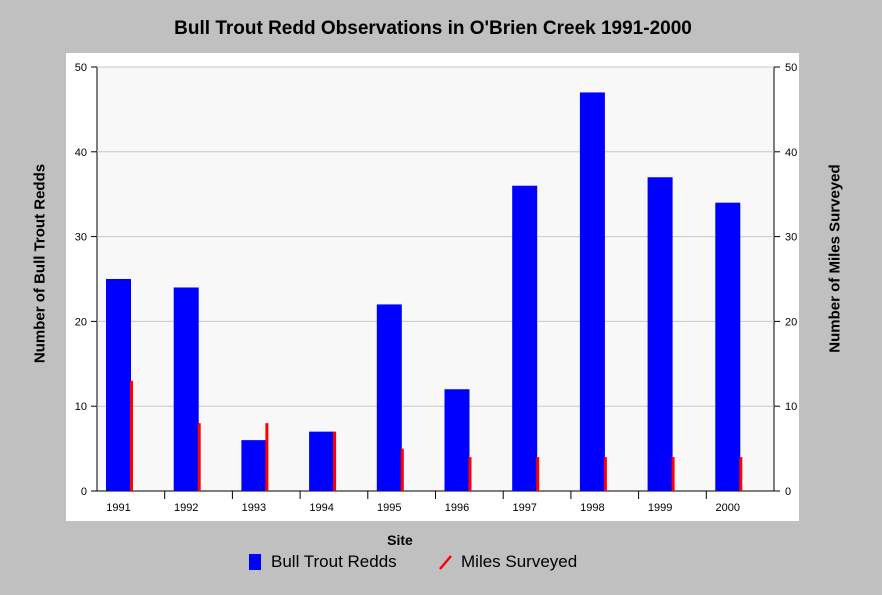 The width and height of the screenshot is (882, 595). Describe the element at coordinates (81, 322) in the screenshot. I see `y-tick-label-left: 20` at that location.